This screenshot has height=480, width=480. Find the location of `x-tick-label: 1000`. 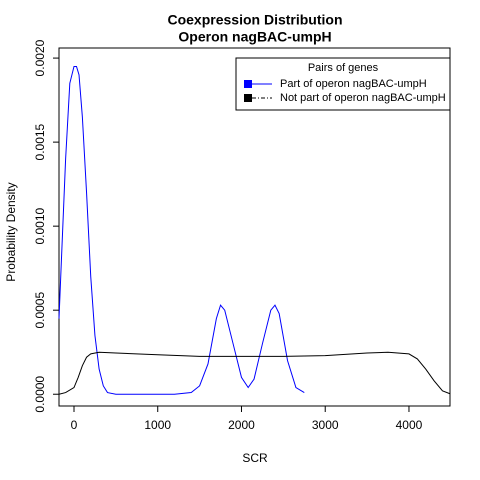

x-tick-label: 1000 is located at coordinates (157, 425).